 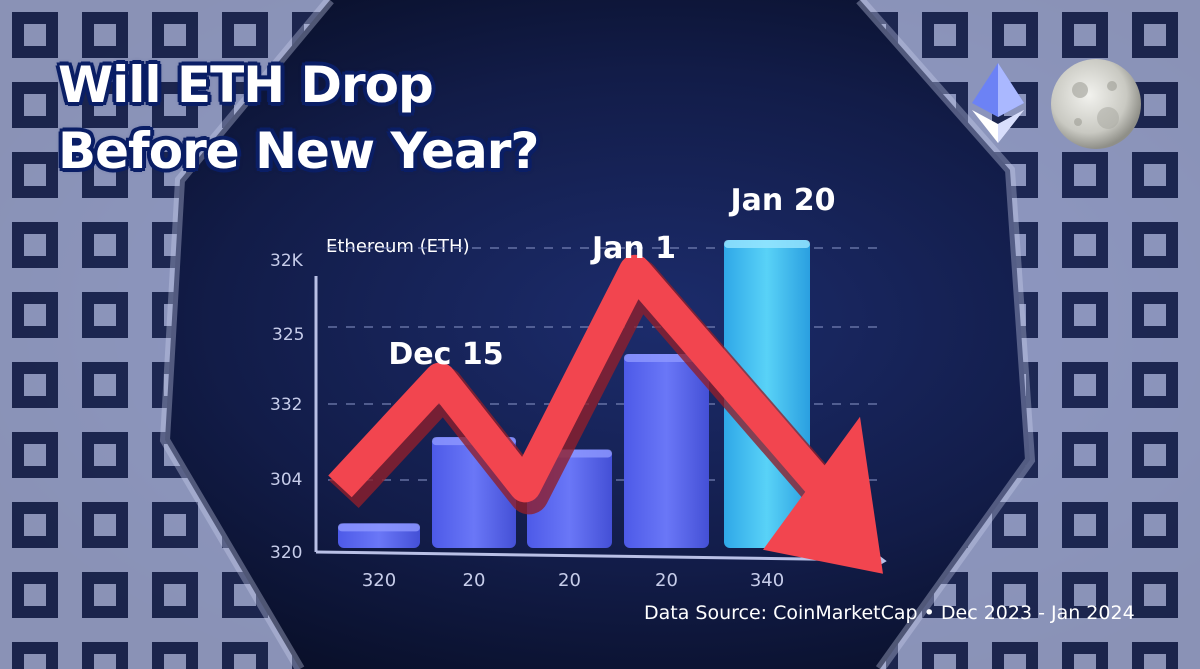 What do you see at coordinates (246, 85) in the screenshot?
I see `headline-line-1: Will ETH Drop` at bounding box center [246, 85].